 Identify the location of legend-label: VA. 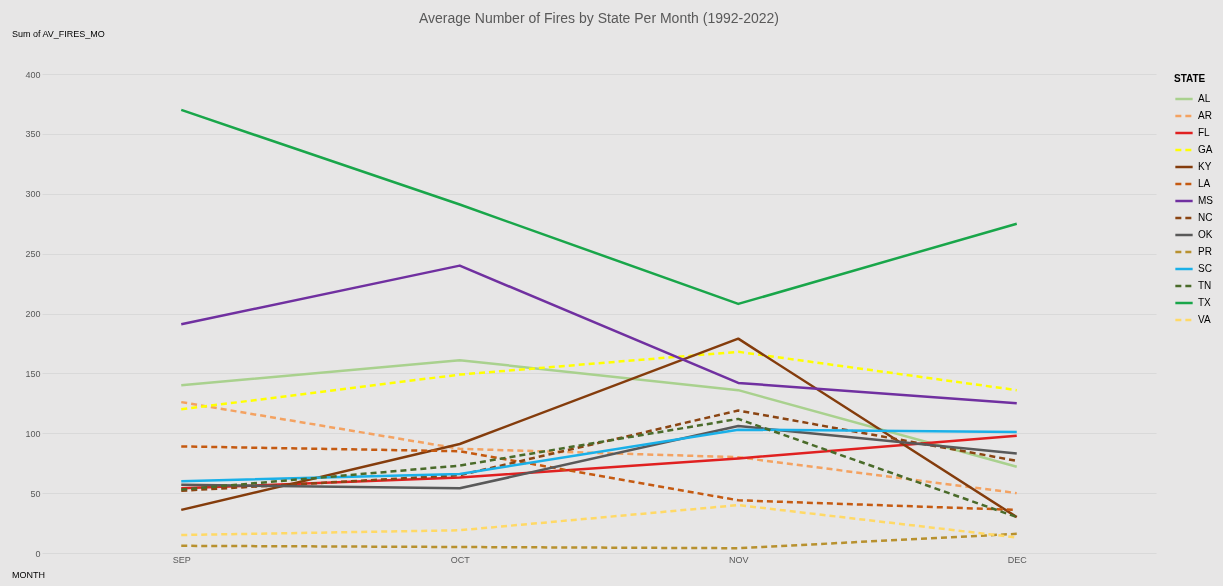
(1204, 319).